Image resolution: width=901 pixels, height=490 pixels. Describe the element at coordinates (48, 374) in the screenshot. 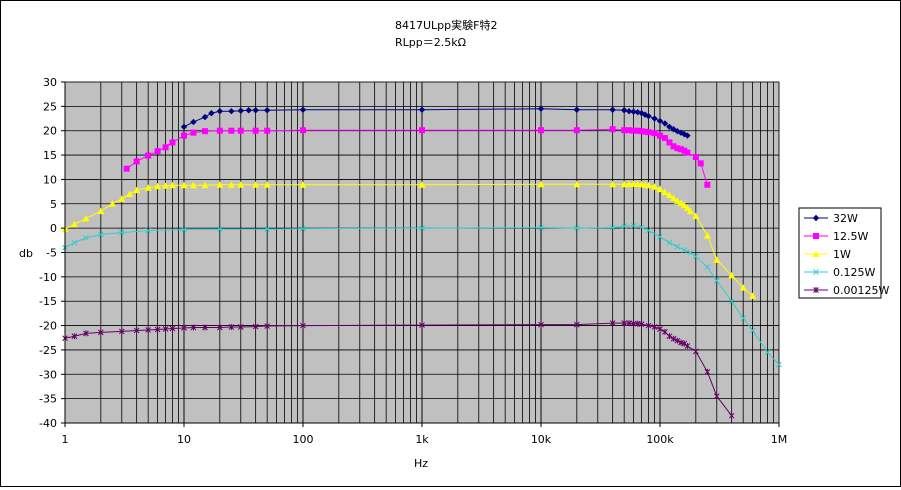

I see `y-tick-label: -30` at that location.